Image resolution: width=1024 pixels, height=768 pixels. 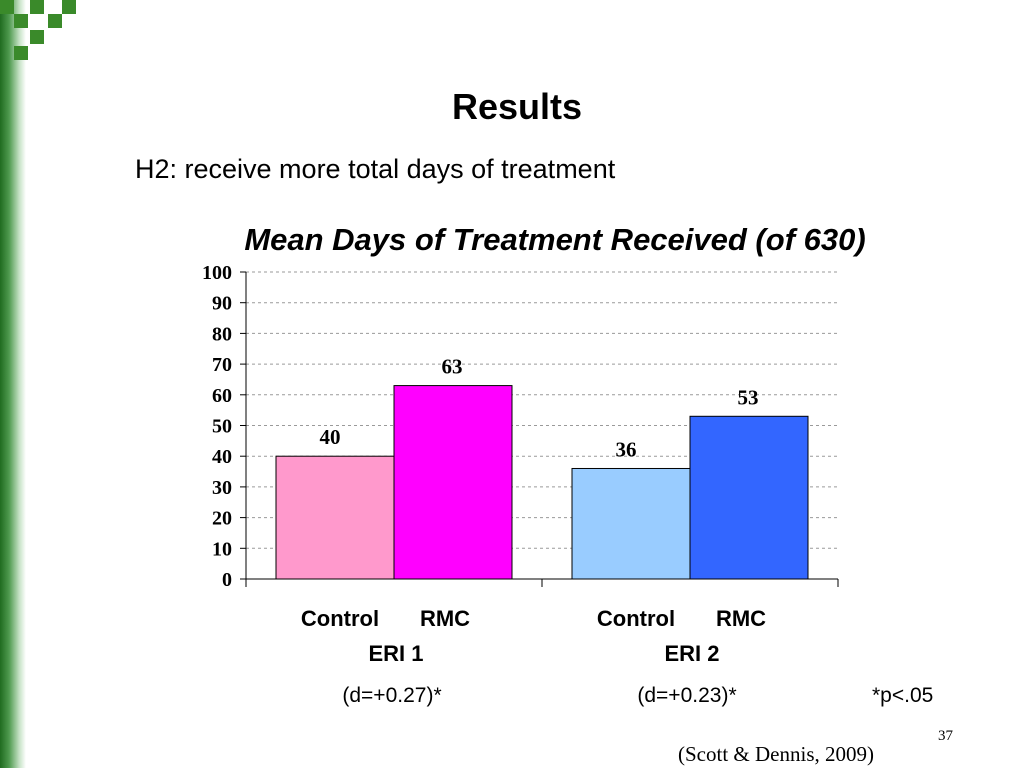 I want to click on page-number: 37, so click(x=945, y=736).